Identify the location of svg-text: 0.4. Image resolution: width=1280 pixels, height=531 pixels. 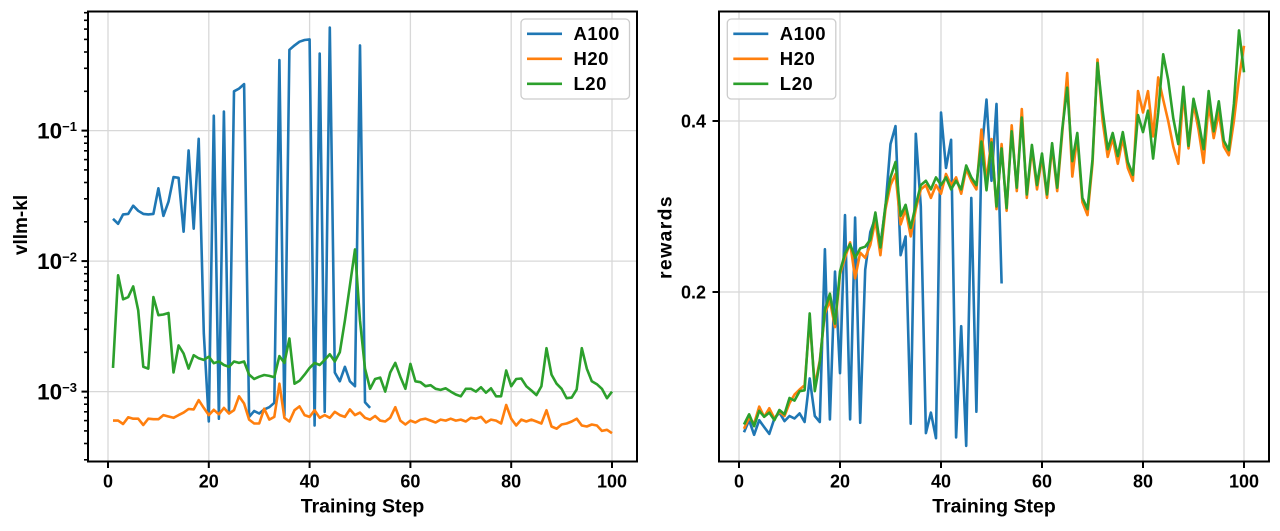
(693, 122).